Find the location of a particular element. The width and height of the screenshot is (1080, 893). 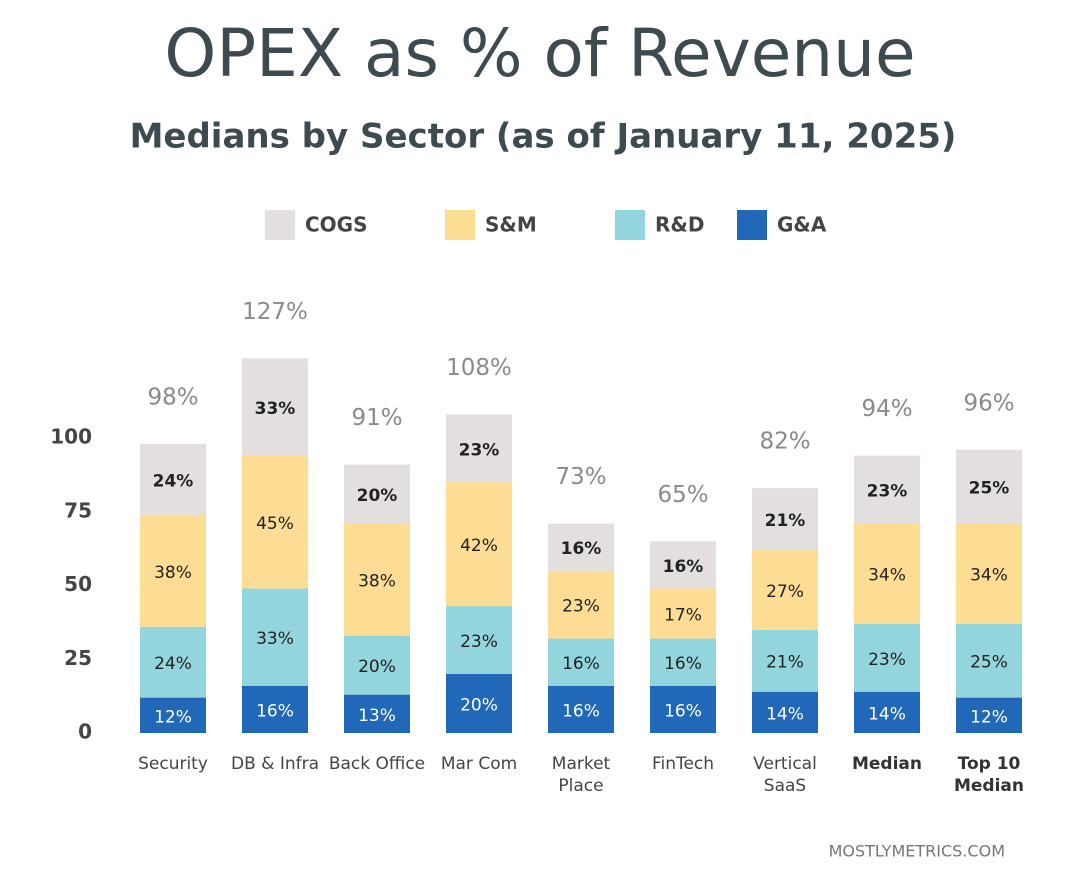

total-label: 108% is located at coordinates (479, 368).